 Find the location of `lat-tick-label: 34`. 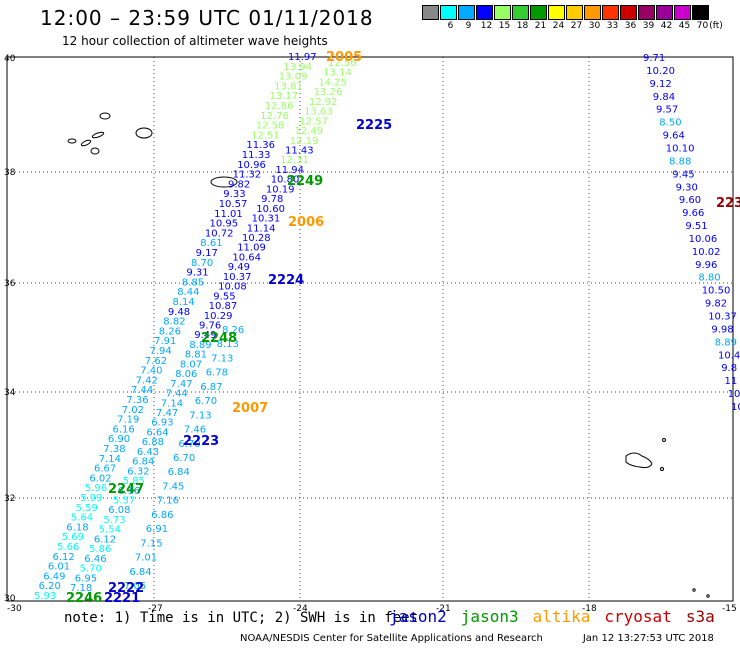

lat-tick-label: 34 is located at coordinates (10, 393).